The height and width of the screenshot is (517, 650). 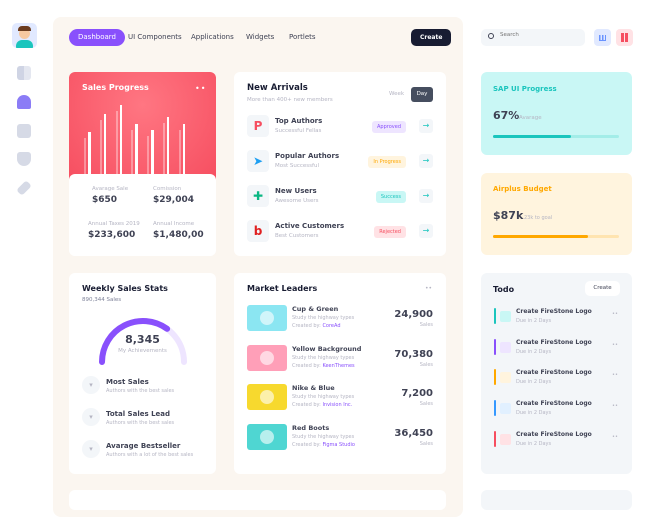 I want to click on status-badge: Rejected, so click(x=390, y=232).